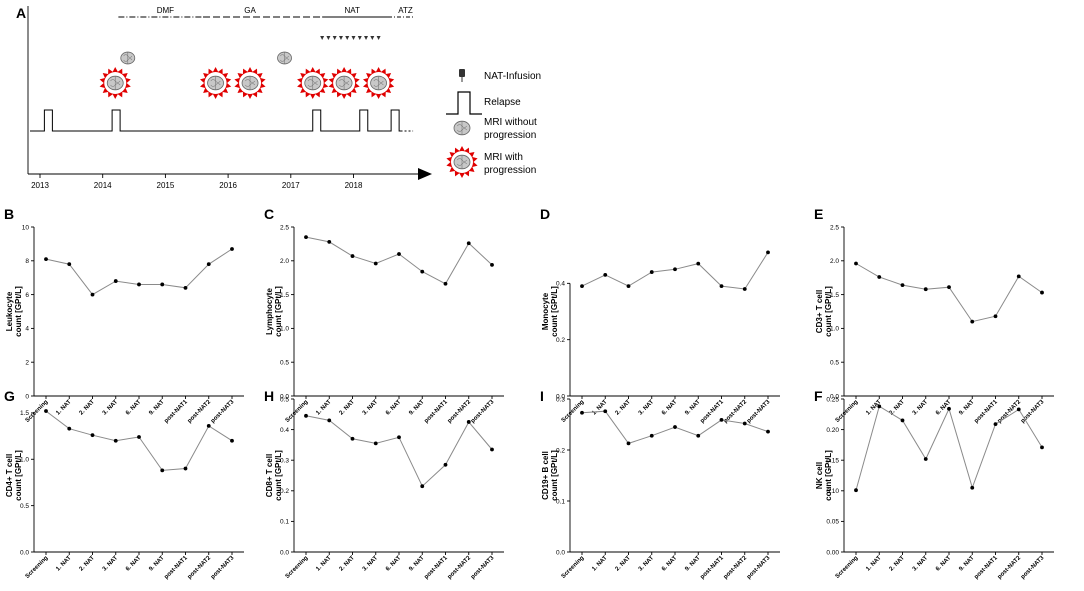  I want to click on y-tick-label: 0.1, so click(560, 501).